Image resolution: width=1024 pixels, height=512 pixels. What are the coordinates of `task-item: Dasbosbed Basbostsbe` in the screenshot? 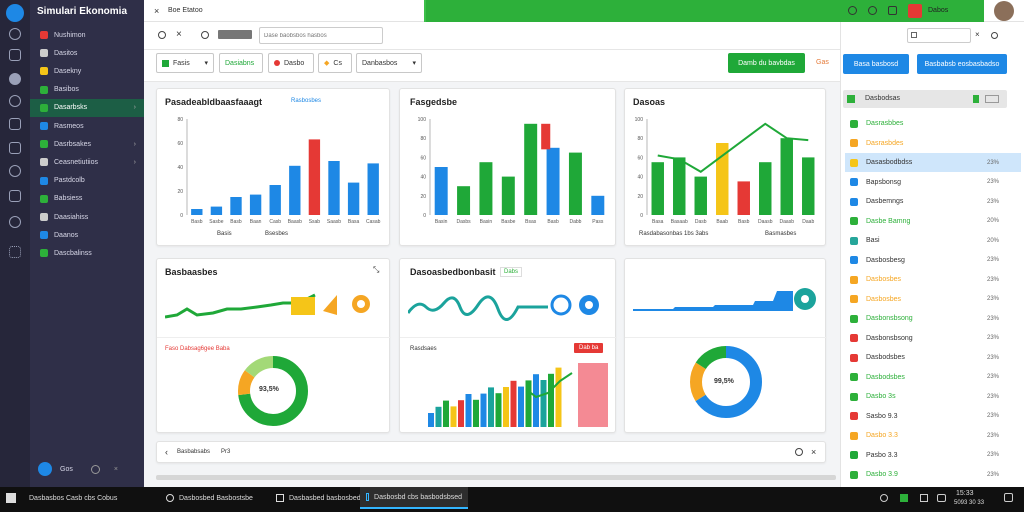 It's located at (209, 498).